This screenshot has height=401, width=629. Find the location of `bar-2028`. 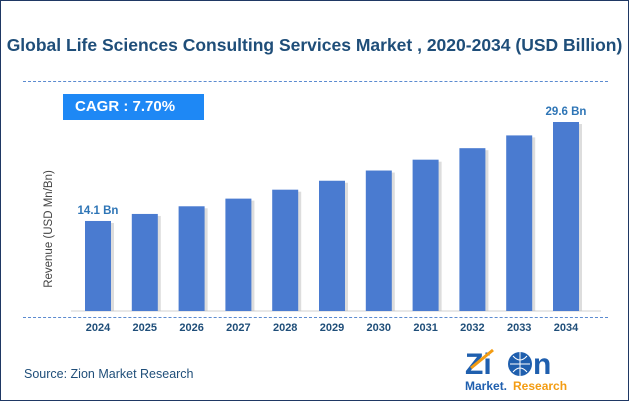

bar-2028 is located at coordinates (285, 250).